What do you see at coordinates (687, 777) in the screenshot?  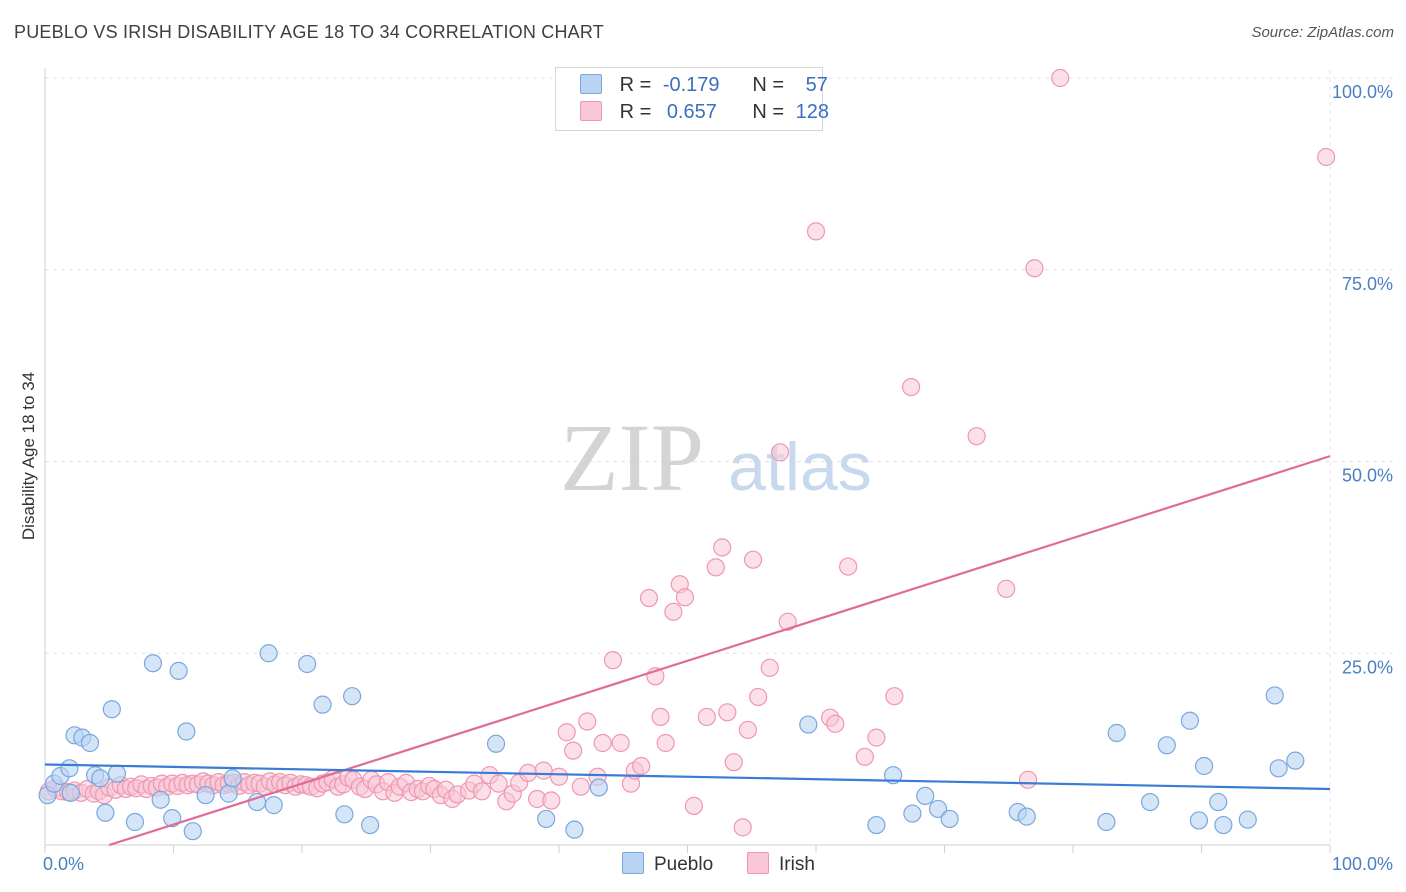 I see `pueblo-trend-line` at bounding box center [687, 777].